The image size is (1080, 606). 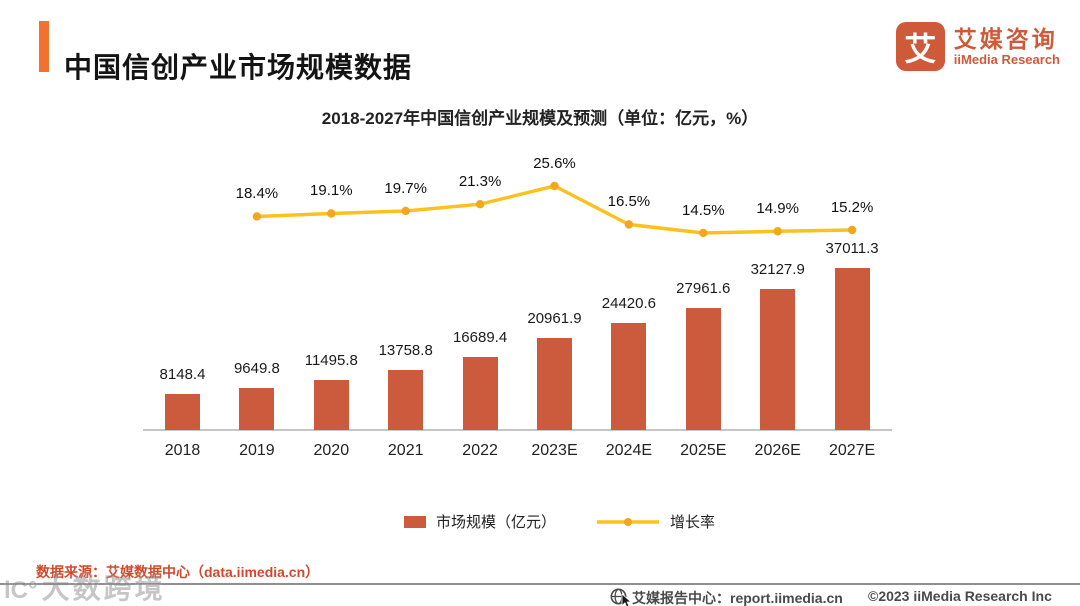 What do you see at coordinates (517, 430) in the screenshot?
I see `x-axis-line` at bounding box center [517, 430].